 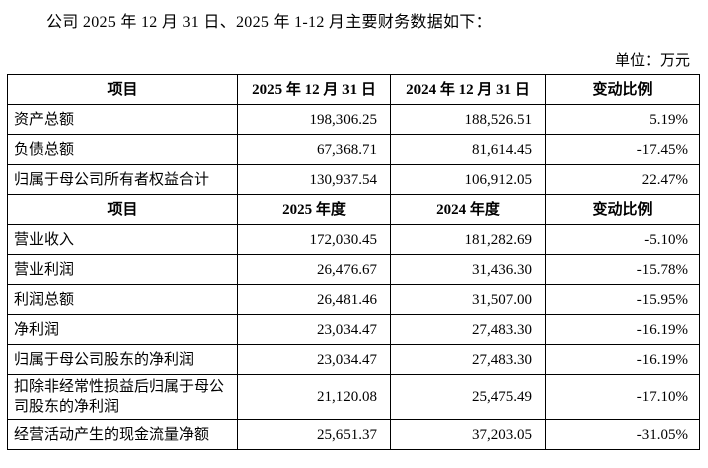 What do you see at coordinates (622, 149) in the screenshot?
I see `change-cell: -17.45%` at bounding box center [622, 149].